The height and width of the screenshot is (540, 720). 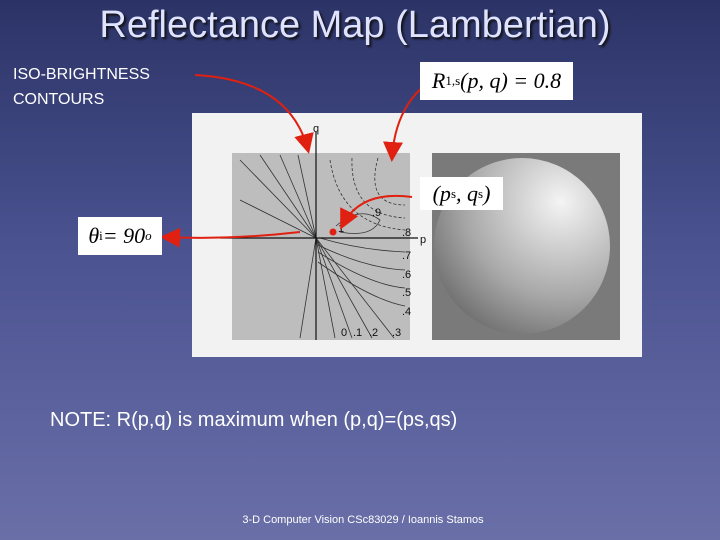 I want to click on equation-part: (p, so click(x=441, y=193).